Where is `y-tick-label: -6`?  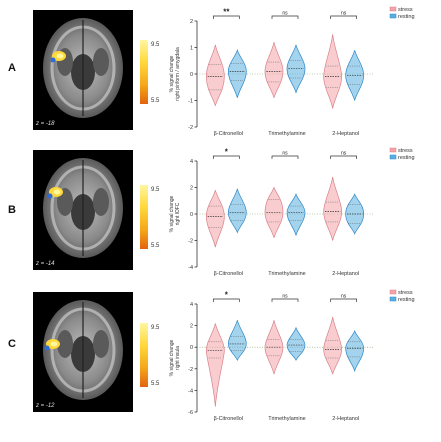 y-tick-label: -6 is located at coordinates (190, 413).